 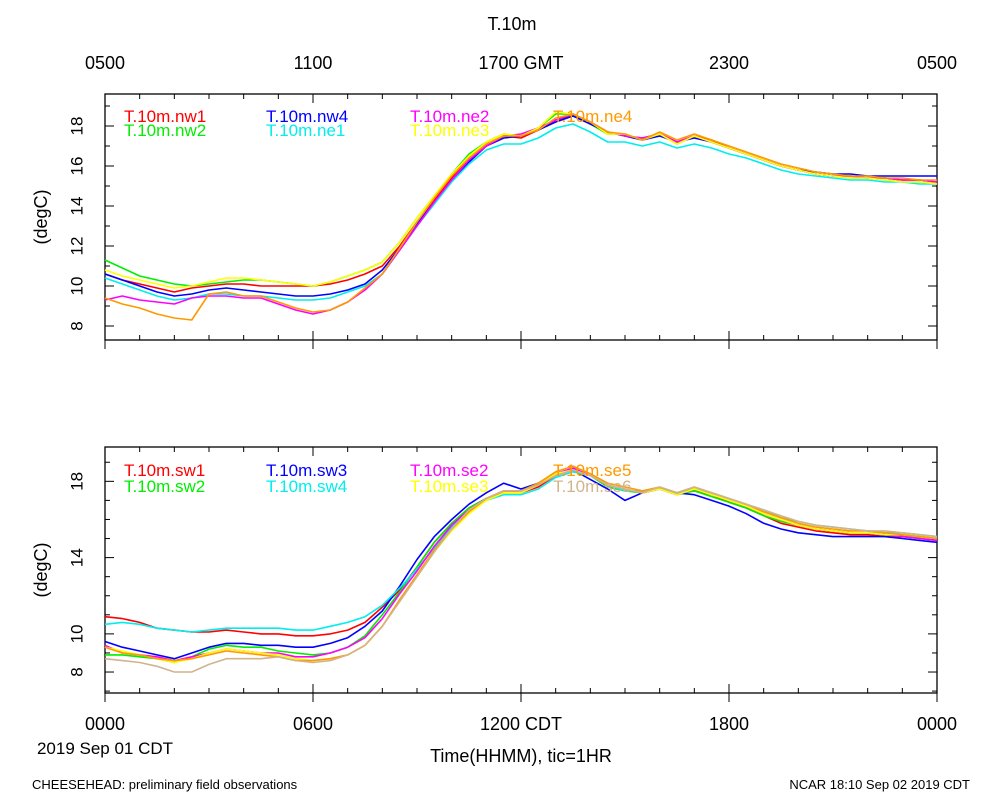 What do you see at coordinates (164, 470) in the screenshot?
I see `legend-T-10m-sw1: T.10m.sw1` at bounding box center [164, 470].